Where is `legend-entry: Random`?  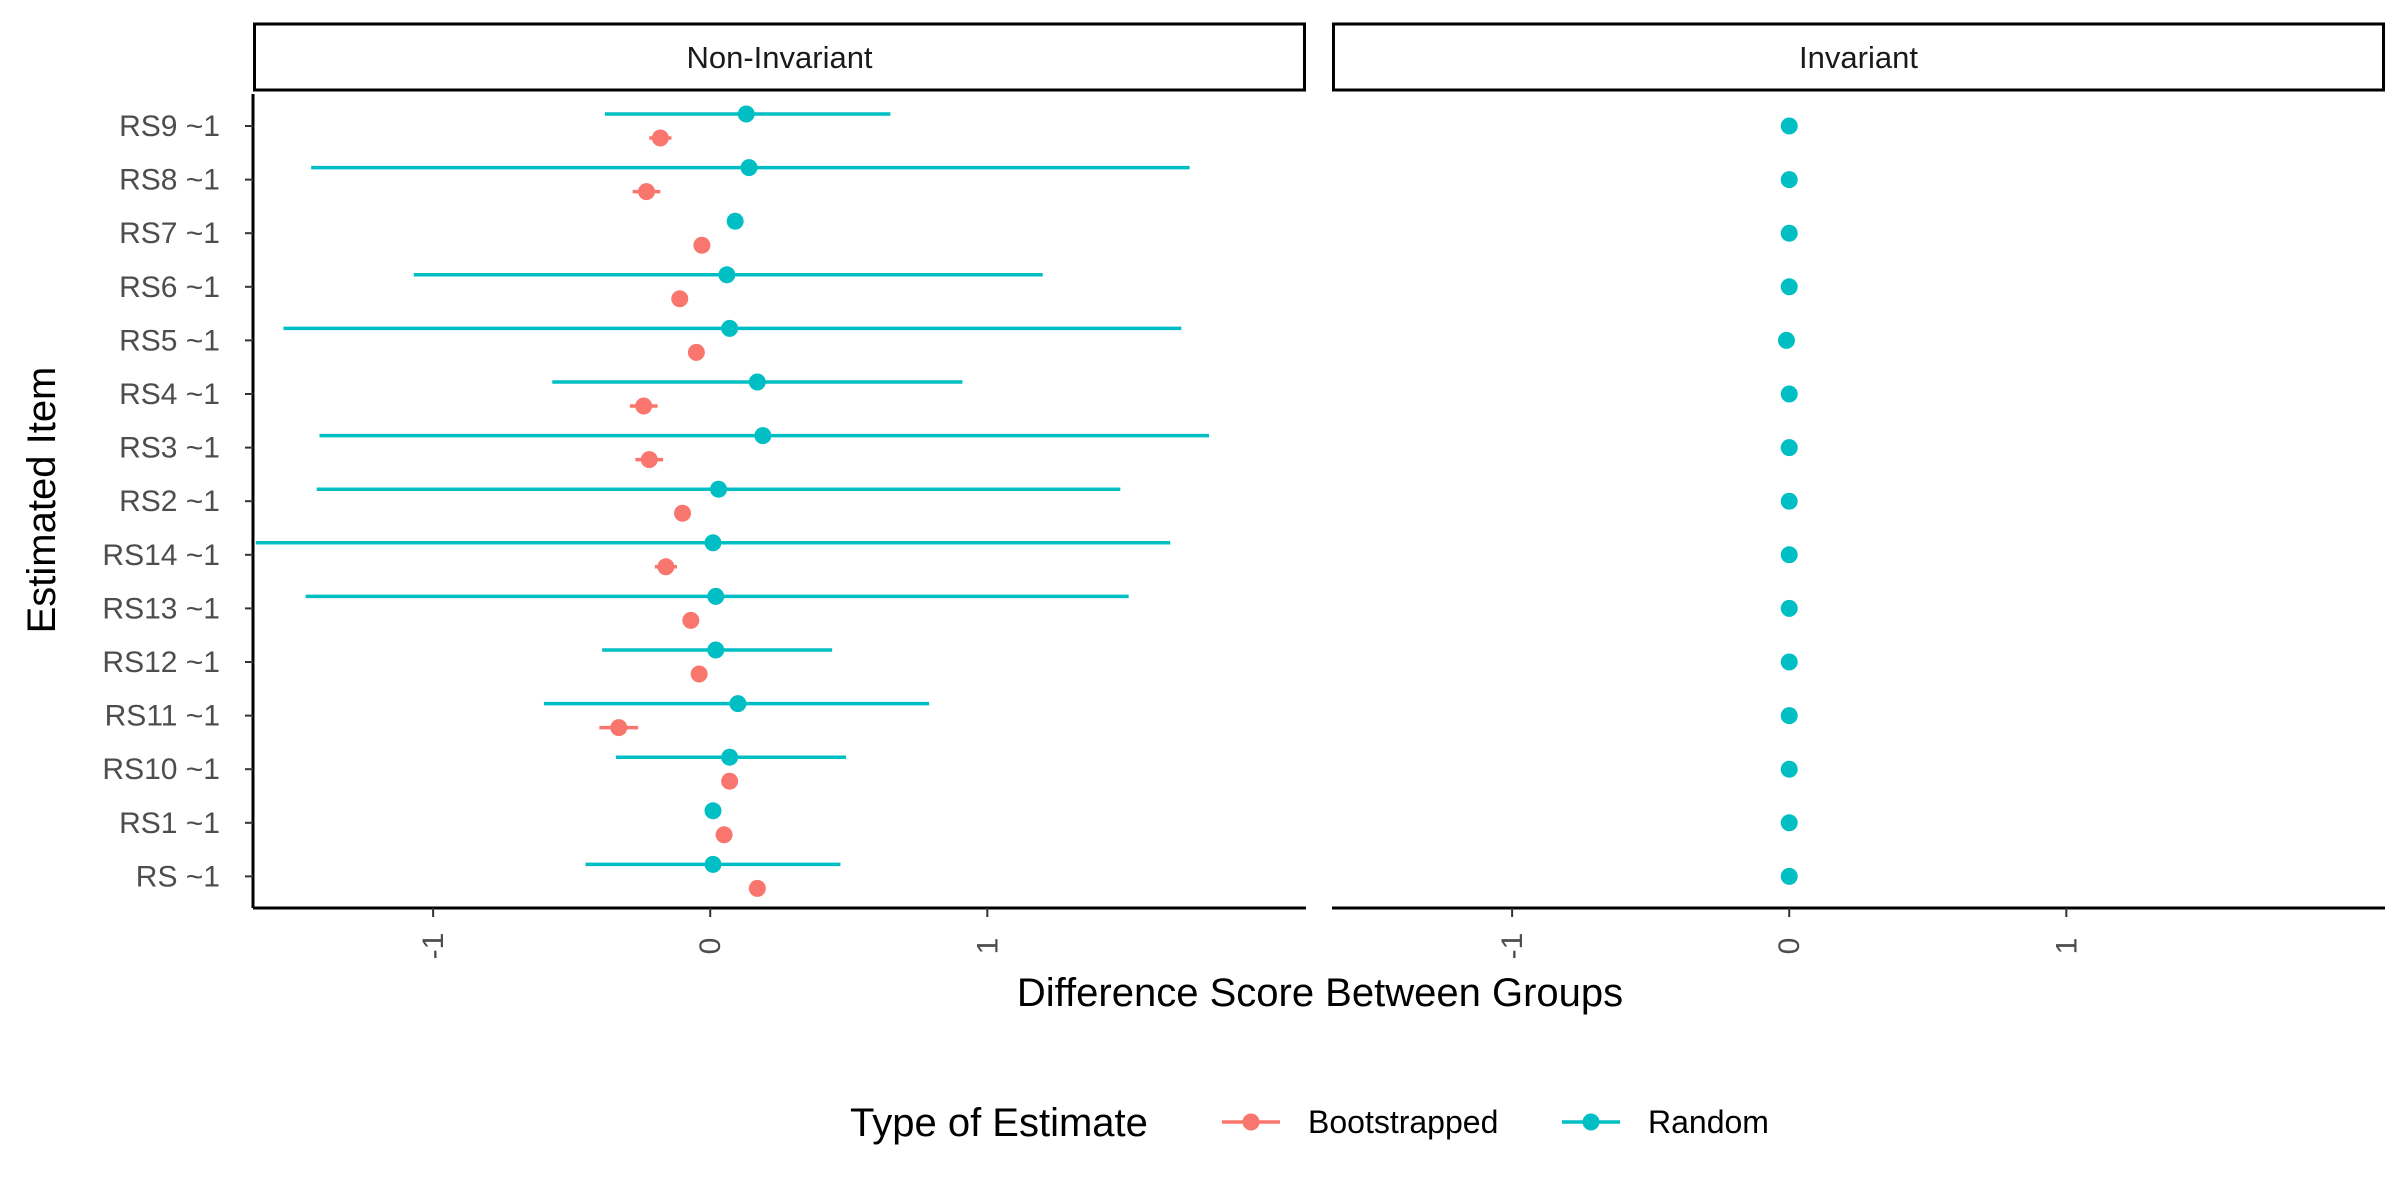 legend-entry: Random is located at coordinates (1665, 1122).